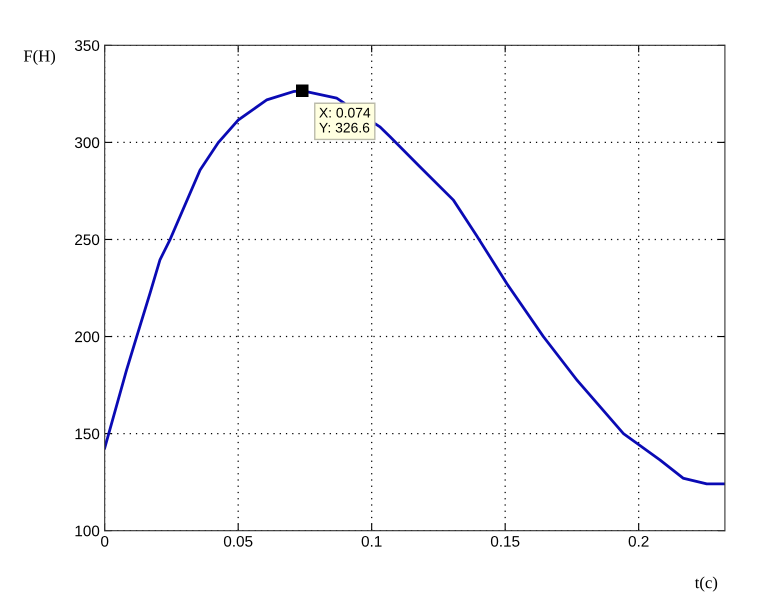  What do you see at coordinates (372, 541) in the screenshot?
I see `x-tick-label: 0.1` at bounding box center [372, 541].